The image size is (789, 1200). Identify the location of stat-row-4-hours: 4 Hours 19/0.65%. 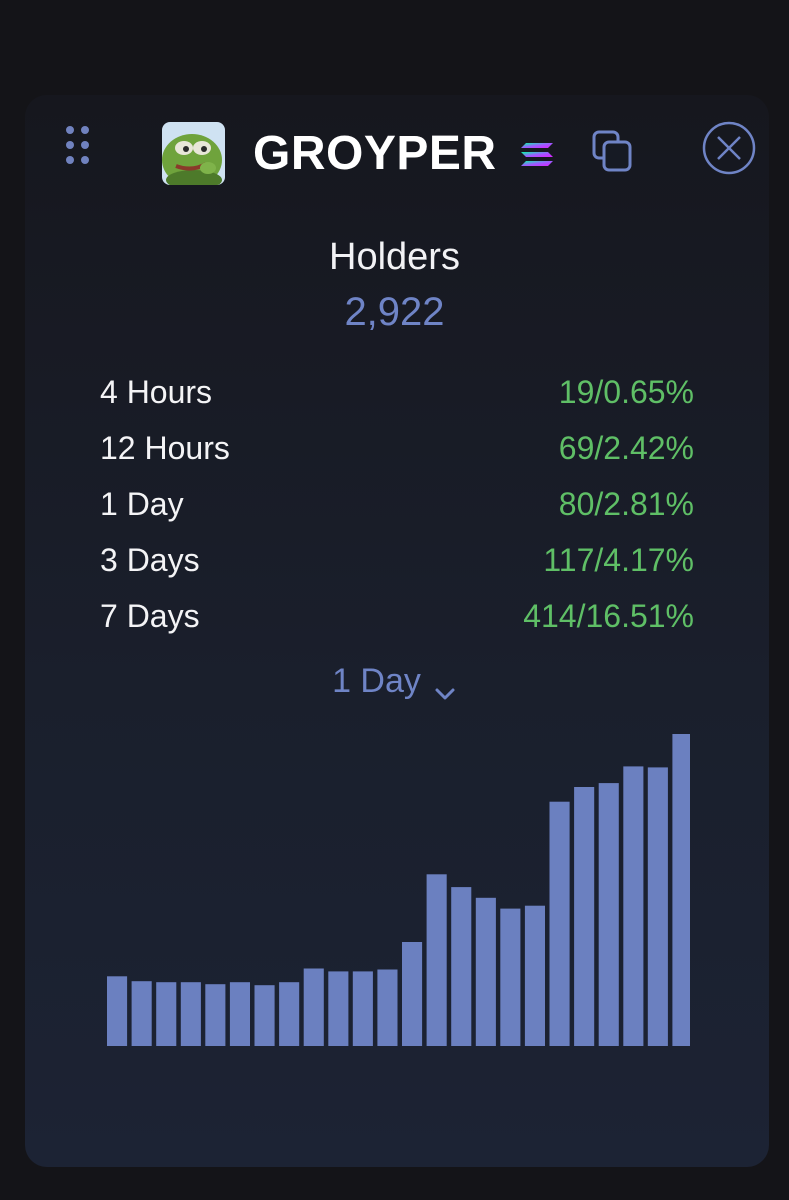
(397, 392).